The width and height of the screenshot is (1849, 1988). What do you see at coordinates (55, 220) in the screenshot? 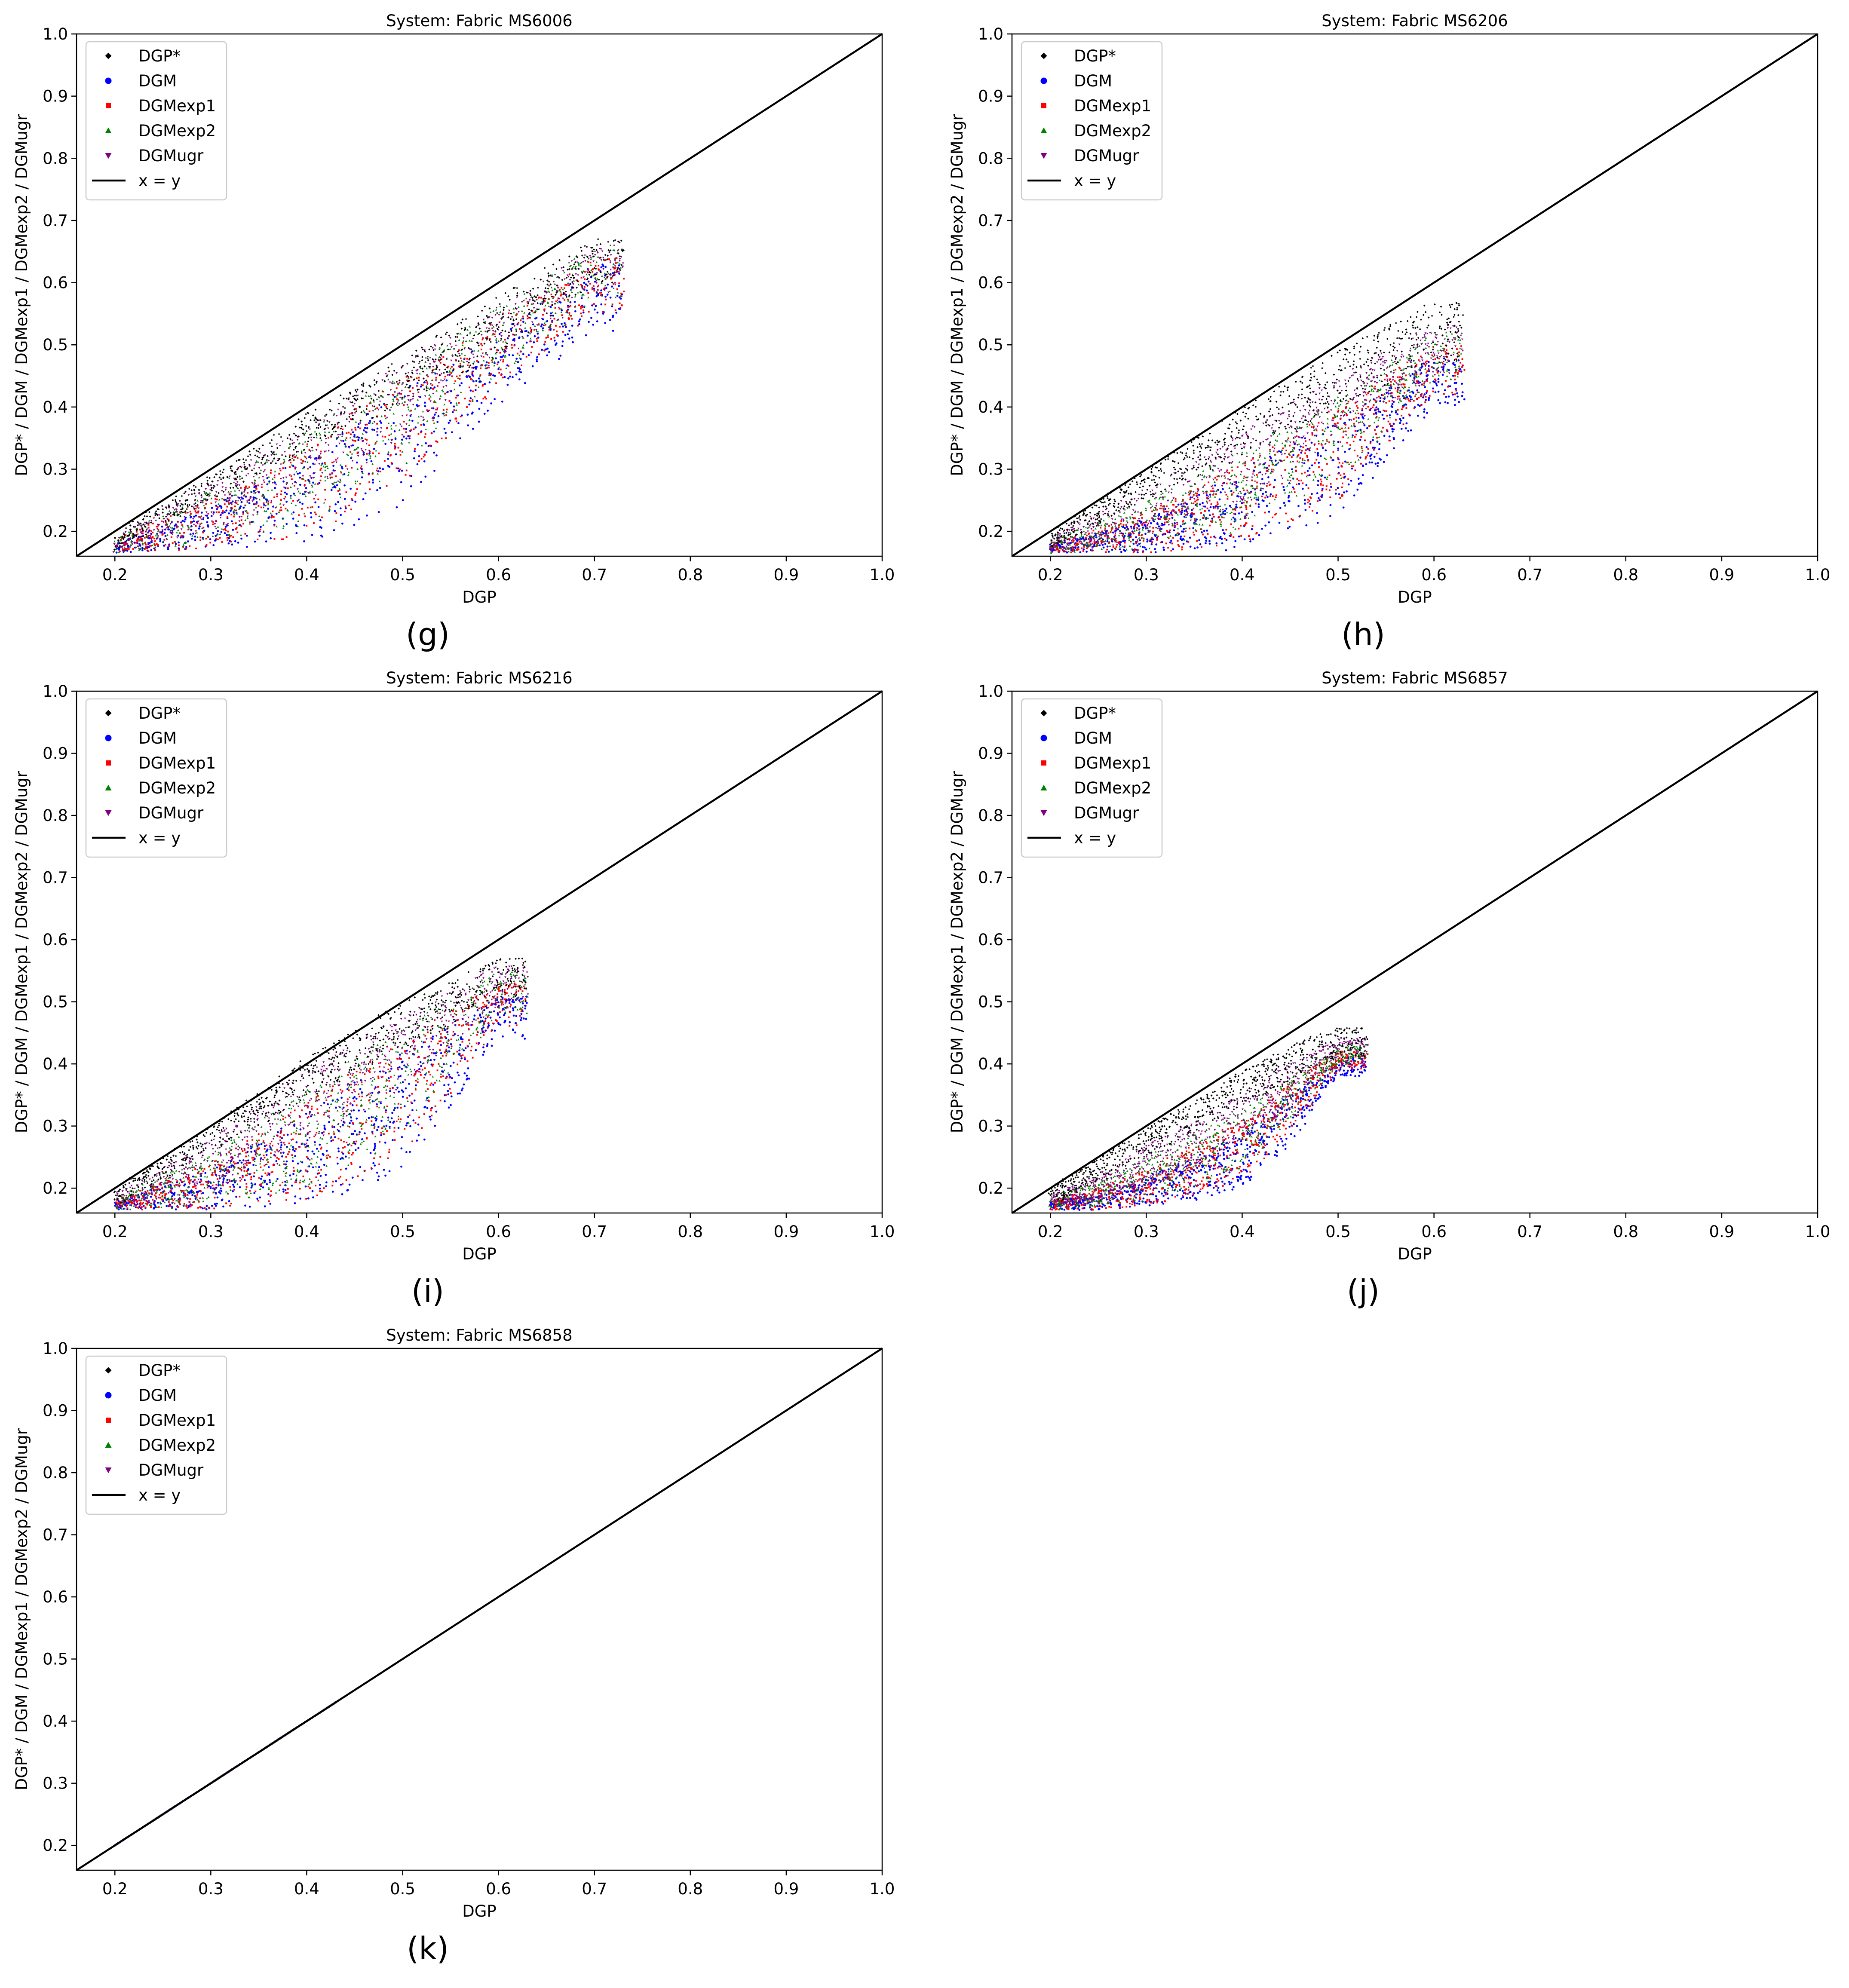
I see `y-tick-label: 0.7` at bounding box center [55, 220].